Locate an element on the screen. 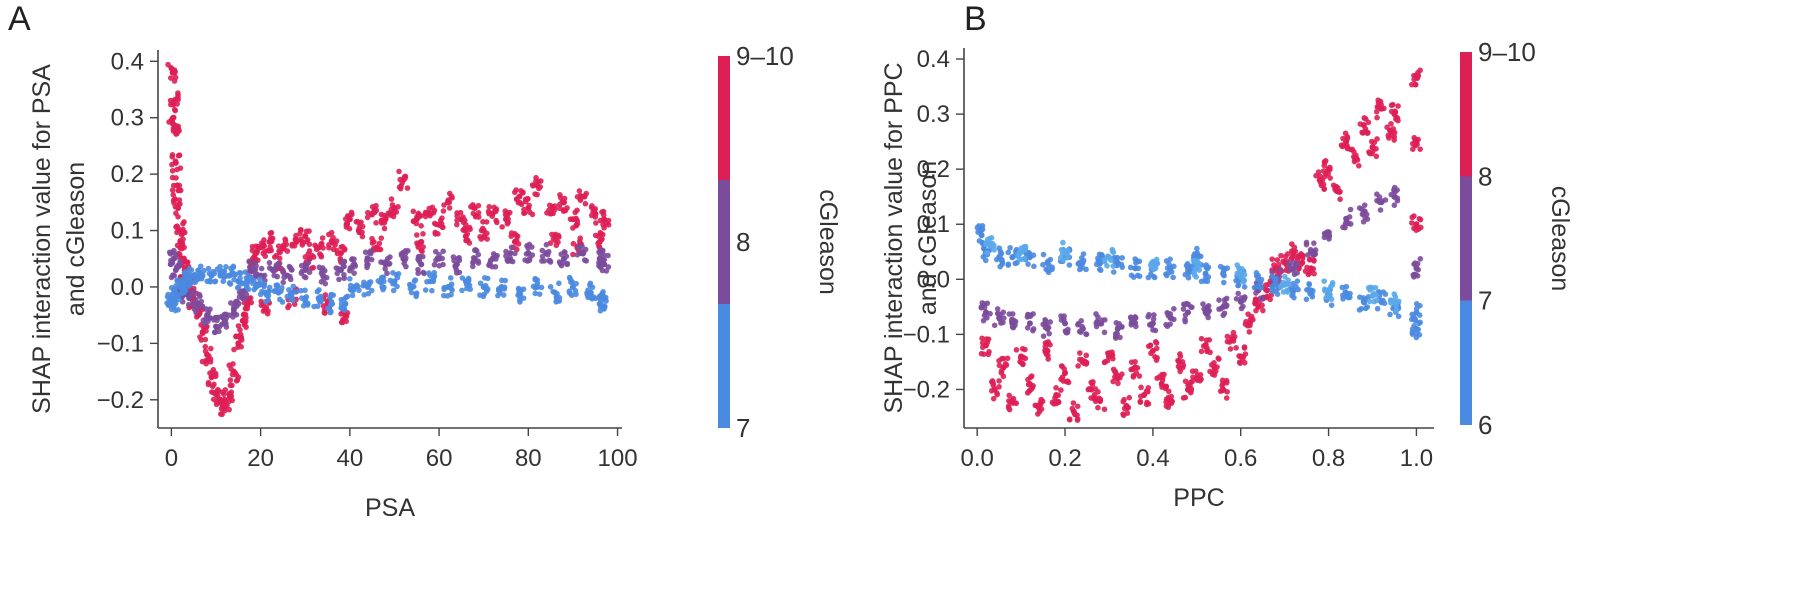  series-9–10 is located at coordinates (388, 239).